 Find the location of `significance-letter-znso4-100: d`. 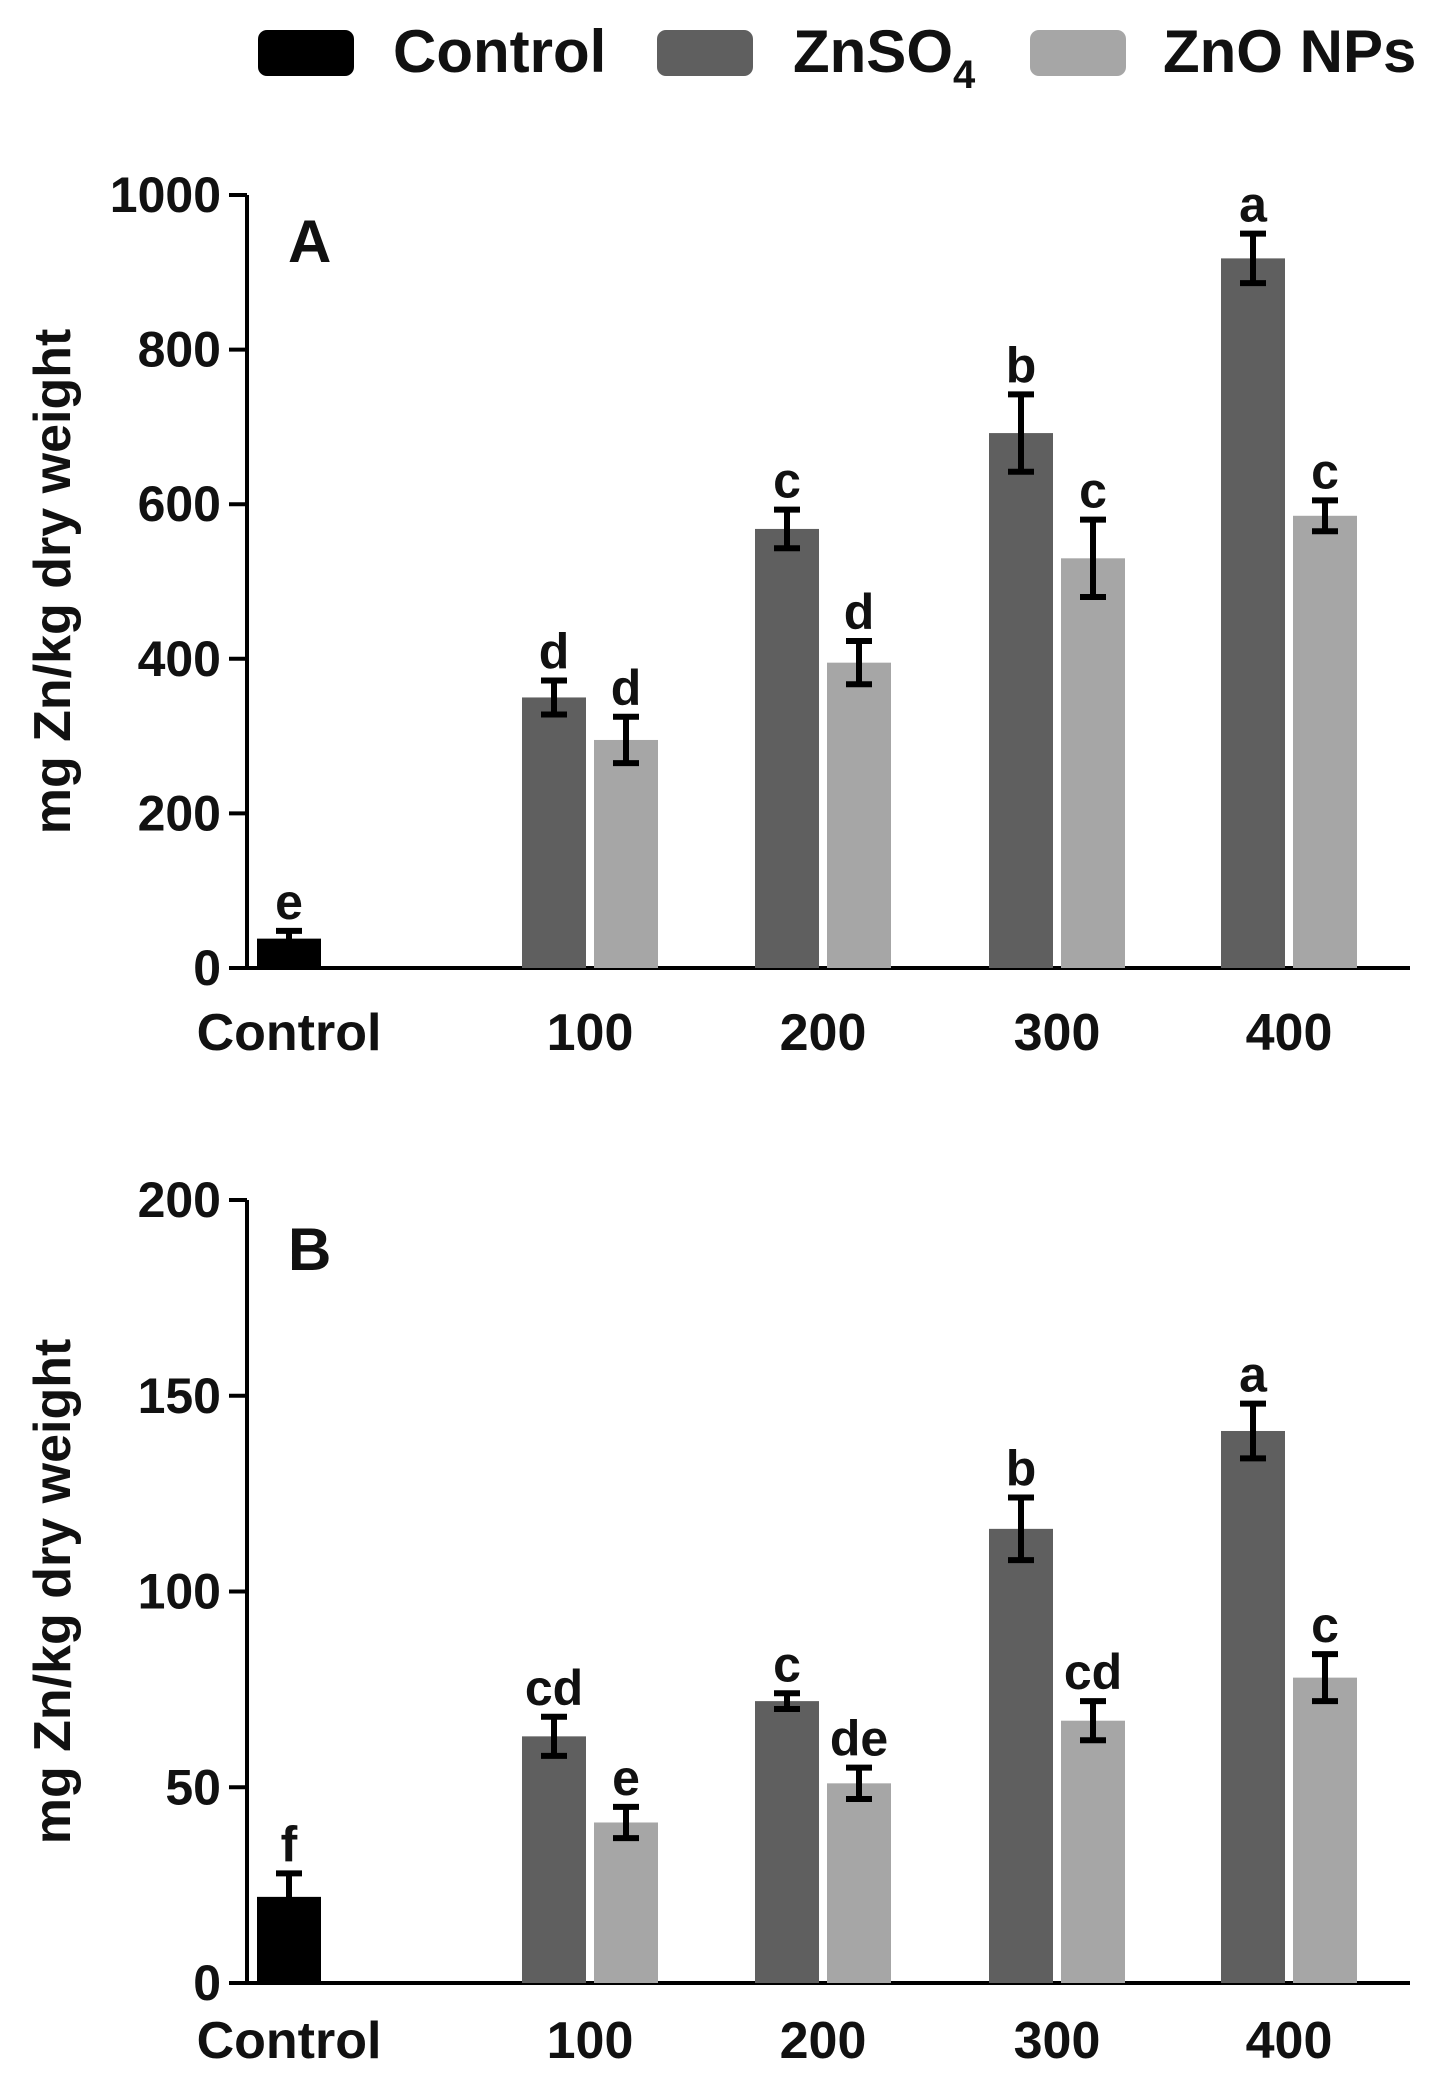

significance-letter-znso4-100: d is located at coordinates (554, 651).